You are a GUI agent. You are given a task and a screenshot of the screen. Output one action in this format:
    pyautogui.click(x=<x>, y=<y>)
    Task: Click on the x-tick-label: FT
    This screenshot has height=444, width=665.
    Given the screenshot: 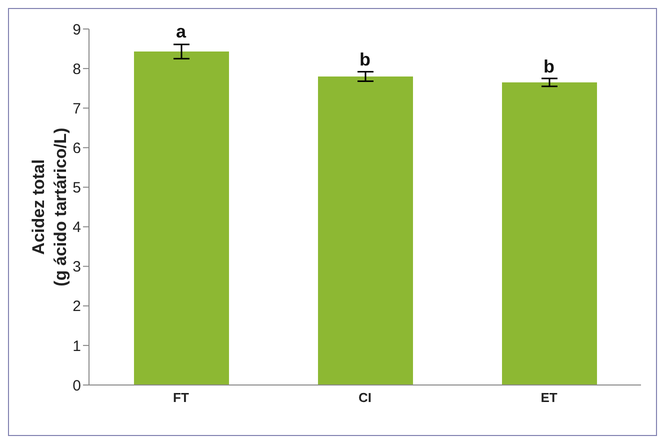 What is the action you would take?
    pyautogui.click(x=181, y=398)
    